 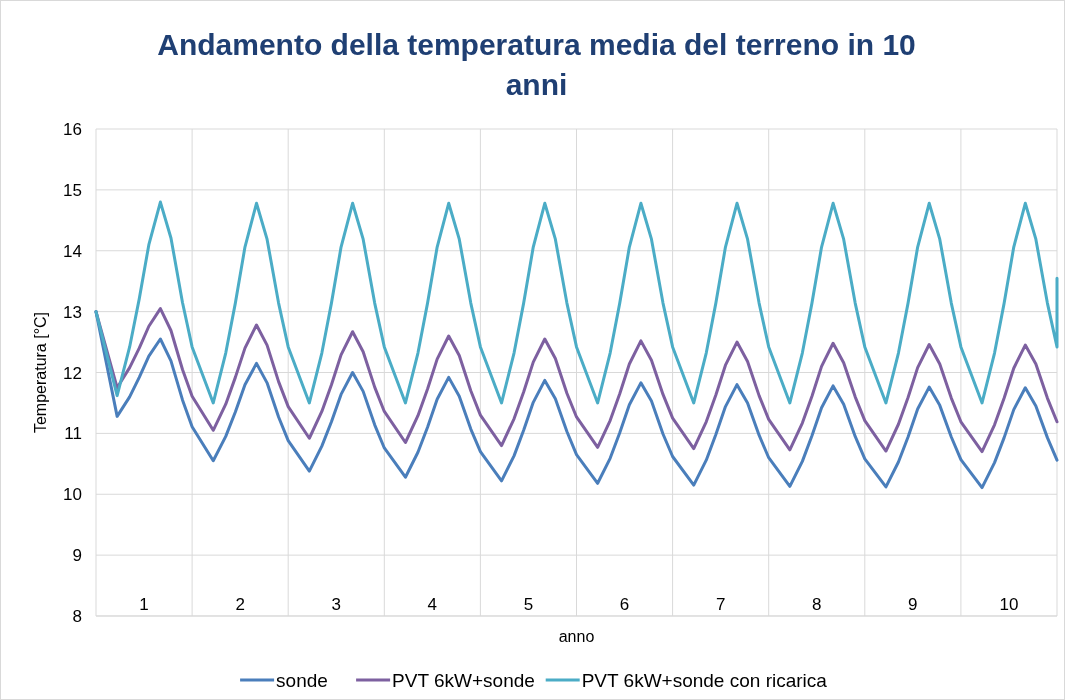 What do you see at coordinates (536, 64) in the screenshot?
I see `chart-title: Andamento della temperatura media del terreno in 10 anni` at bounding box center [536, 64].